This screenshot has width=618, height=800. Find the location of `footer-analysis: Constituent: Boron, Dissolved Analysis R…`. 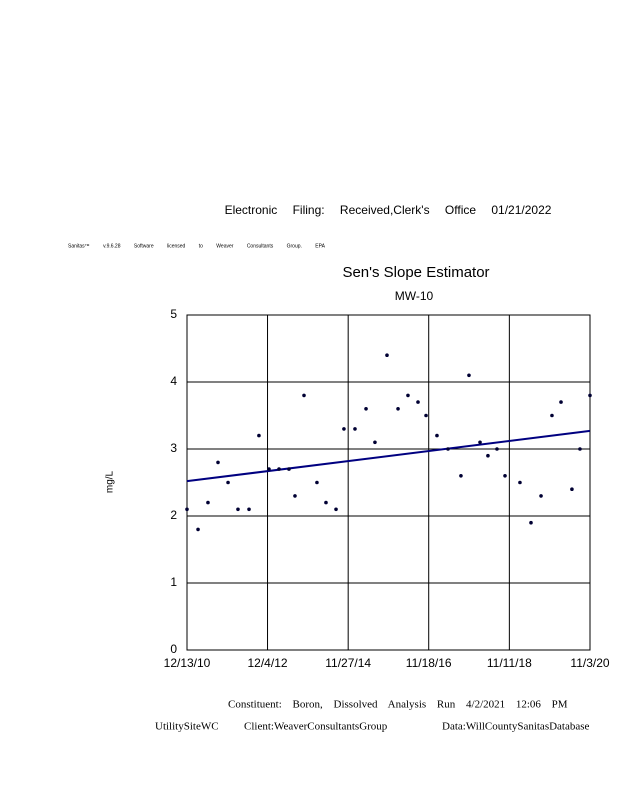

footer-analysis: Constituent: Boron, Dissolved Analysis R… is located at coordinates (398, 705).